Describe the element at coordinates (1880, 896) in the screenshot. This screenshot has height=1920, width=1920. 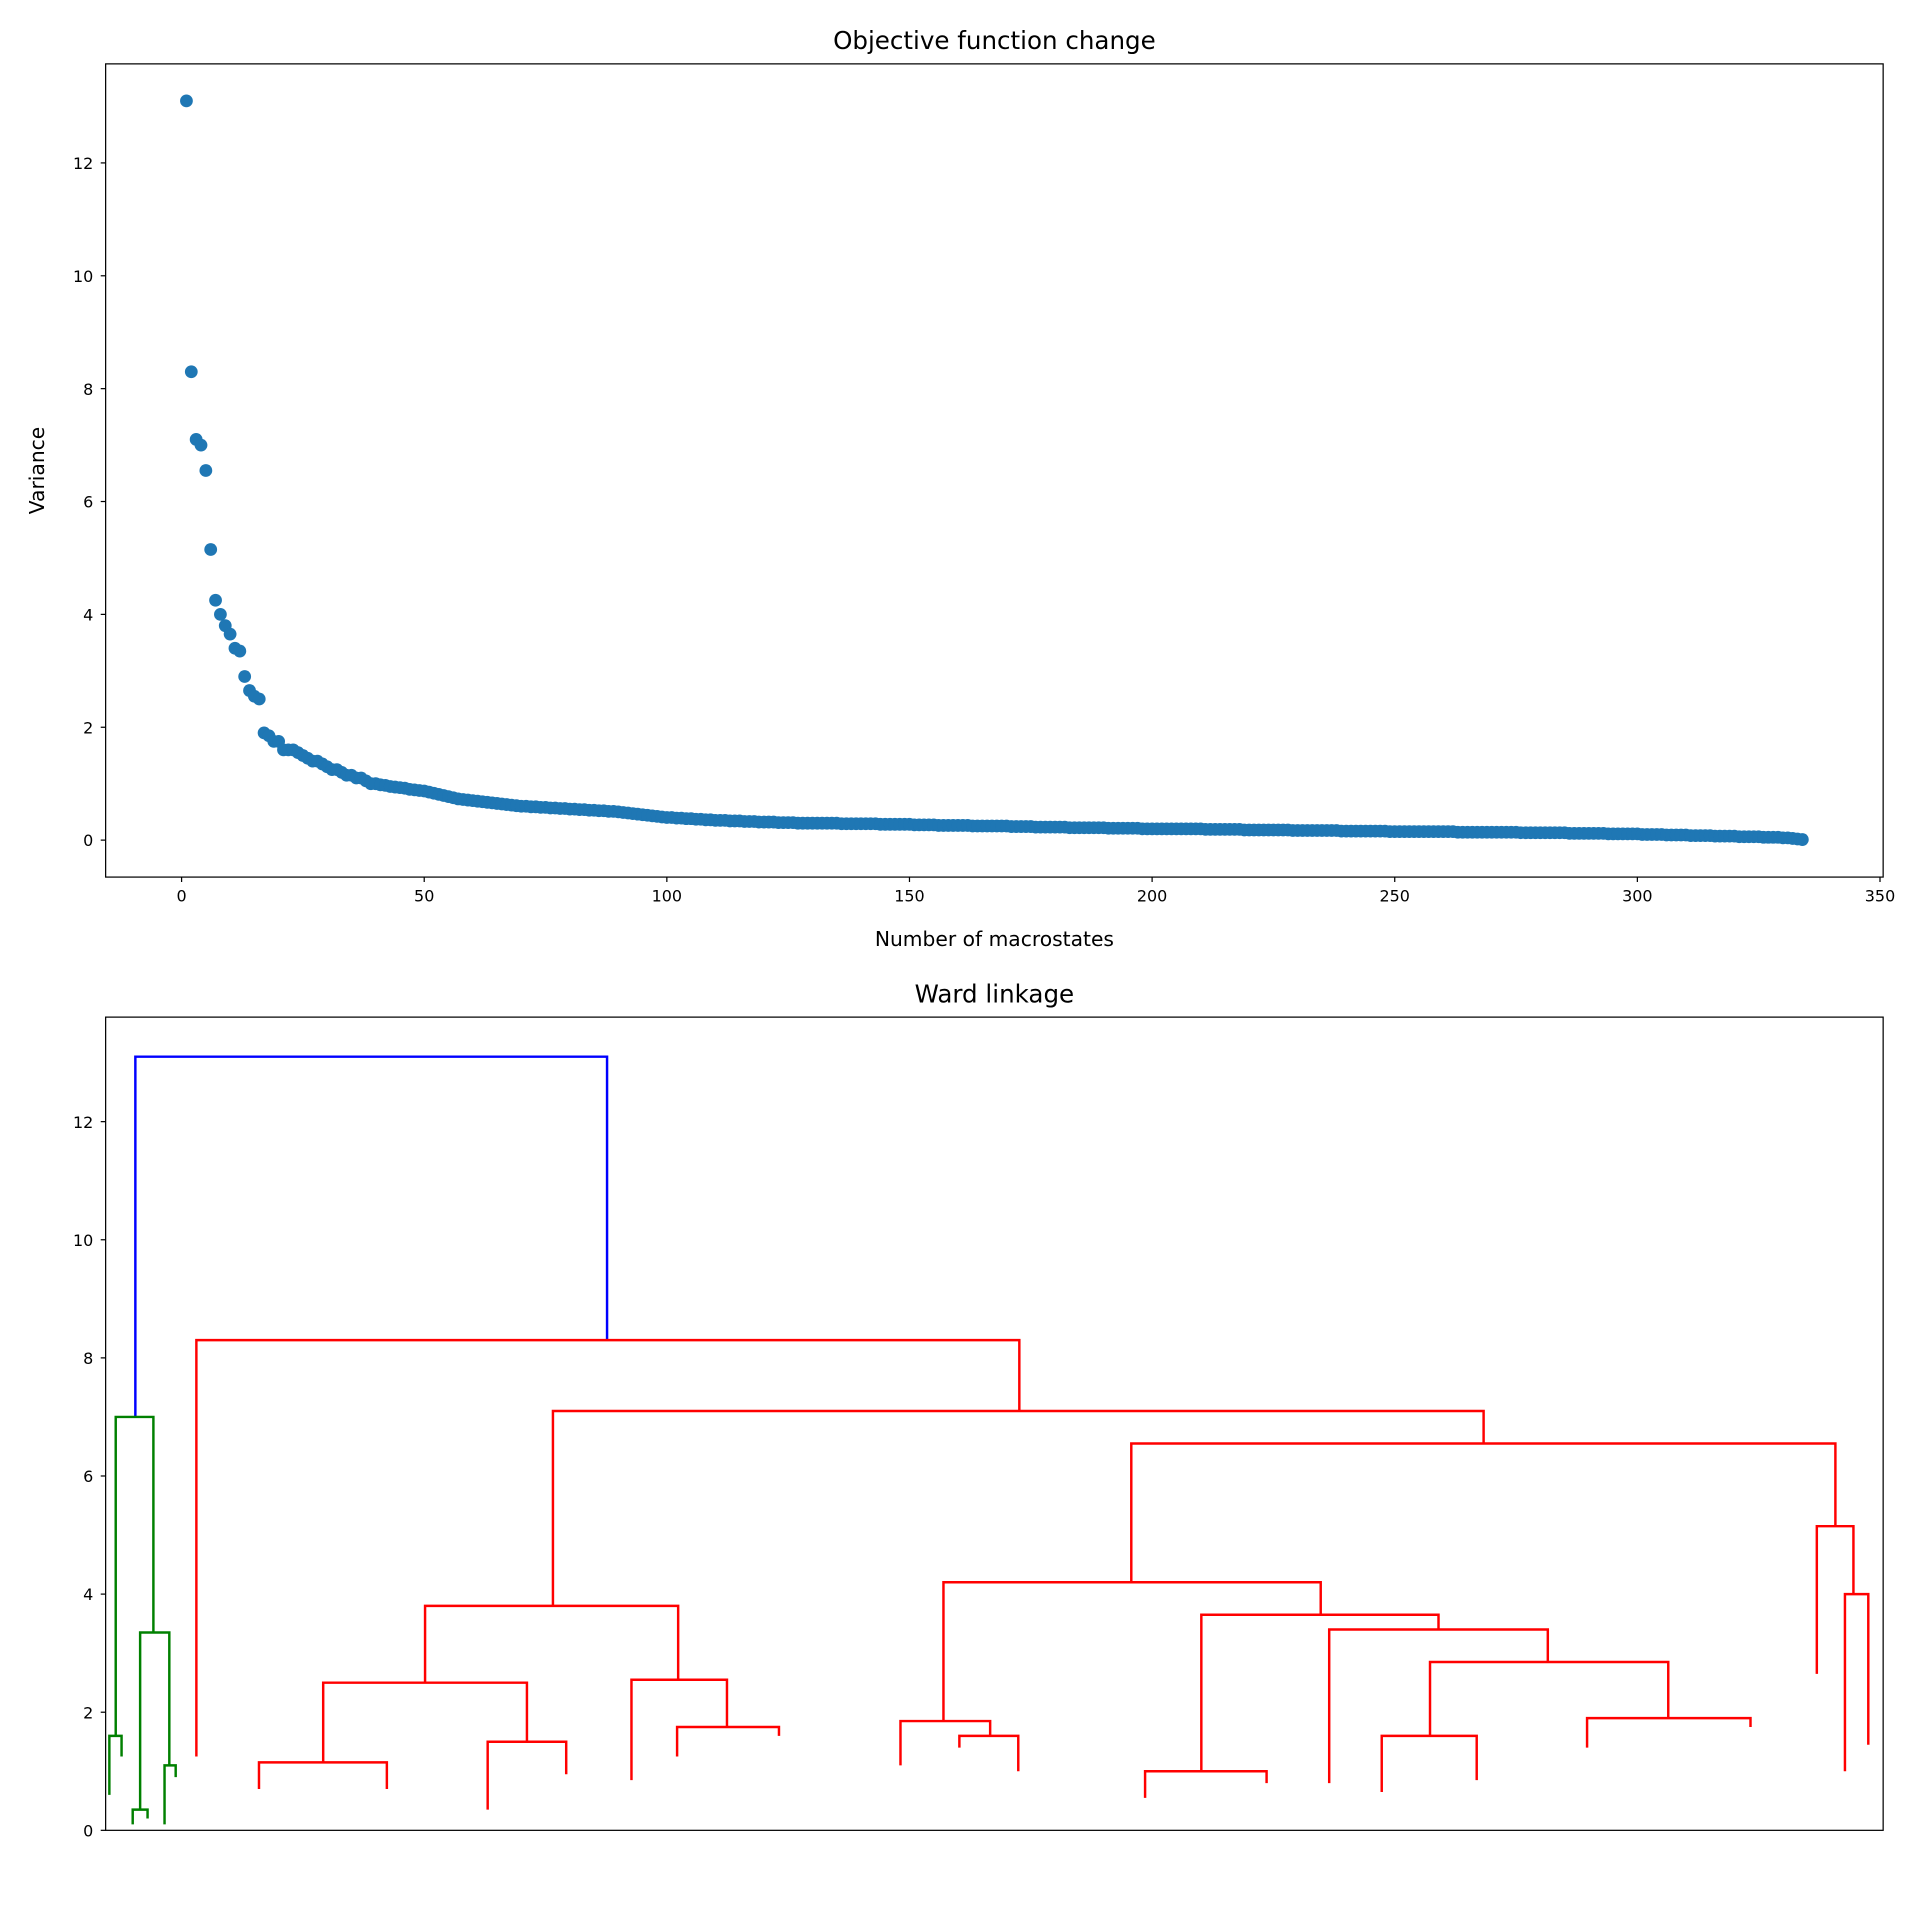
I see `x-tick-label: 350` at that location.